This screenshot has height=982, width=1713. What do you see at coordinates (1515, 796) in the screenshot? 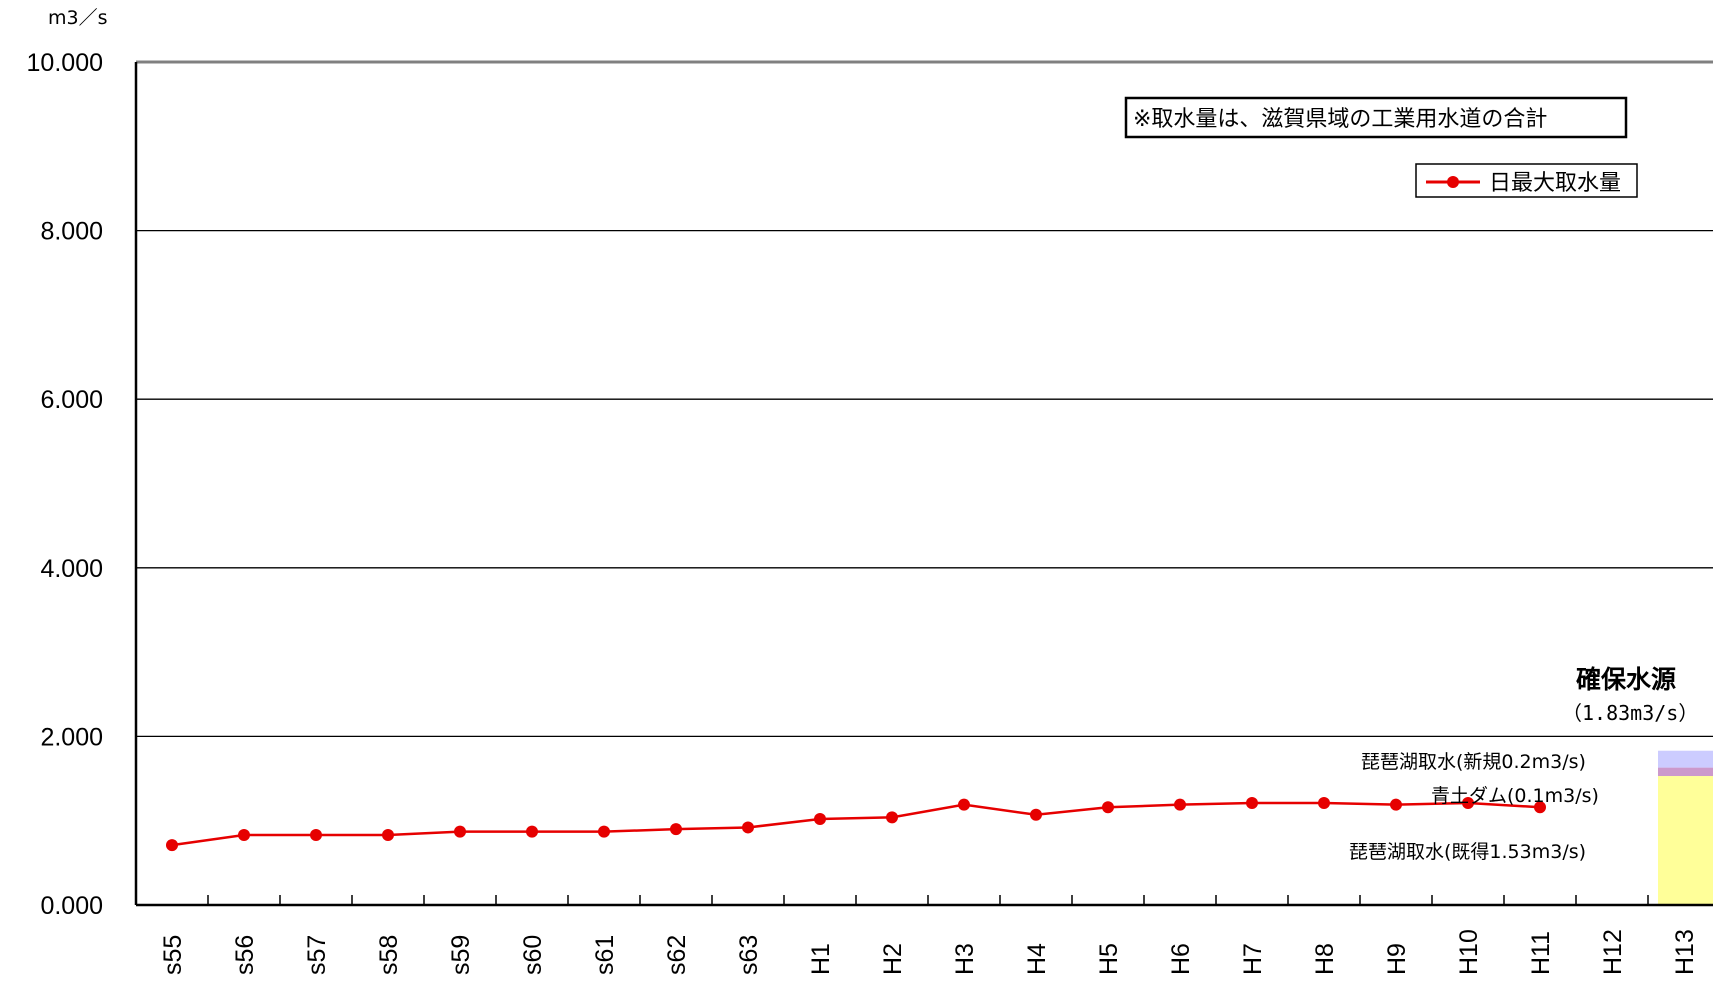
I see `segment-label-aotsuchi-dam: 青土ダム(0.1m3/s)` at bounding box center [1515, 796].